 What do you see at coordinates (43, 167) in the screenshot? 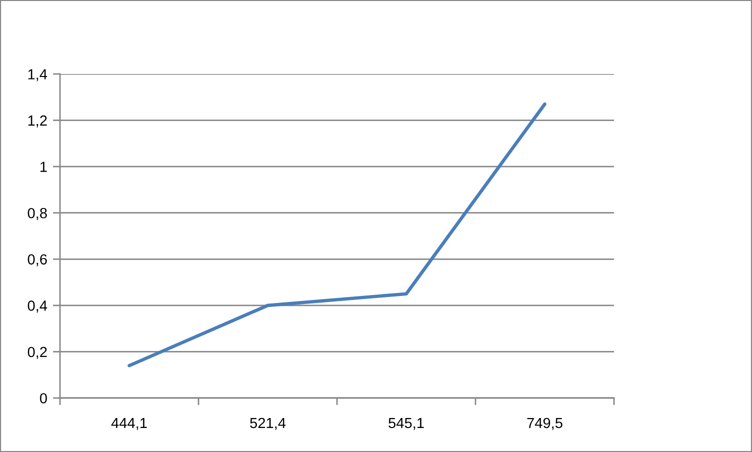
I see `y-tick-label: 1` at bounding box center [43, 167].